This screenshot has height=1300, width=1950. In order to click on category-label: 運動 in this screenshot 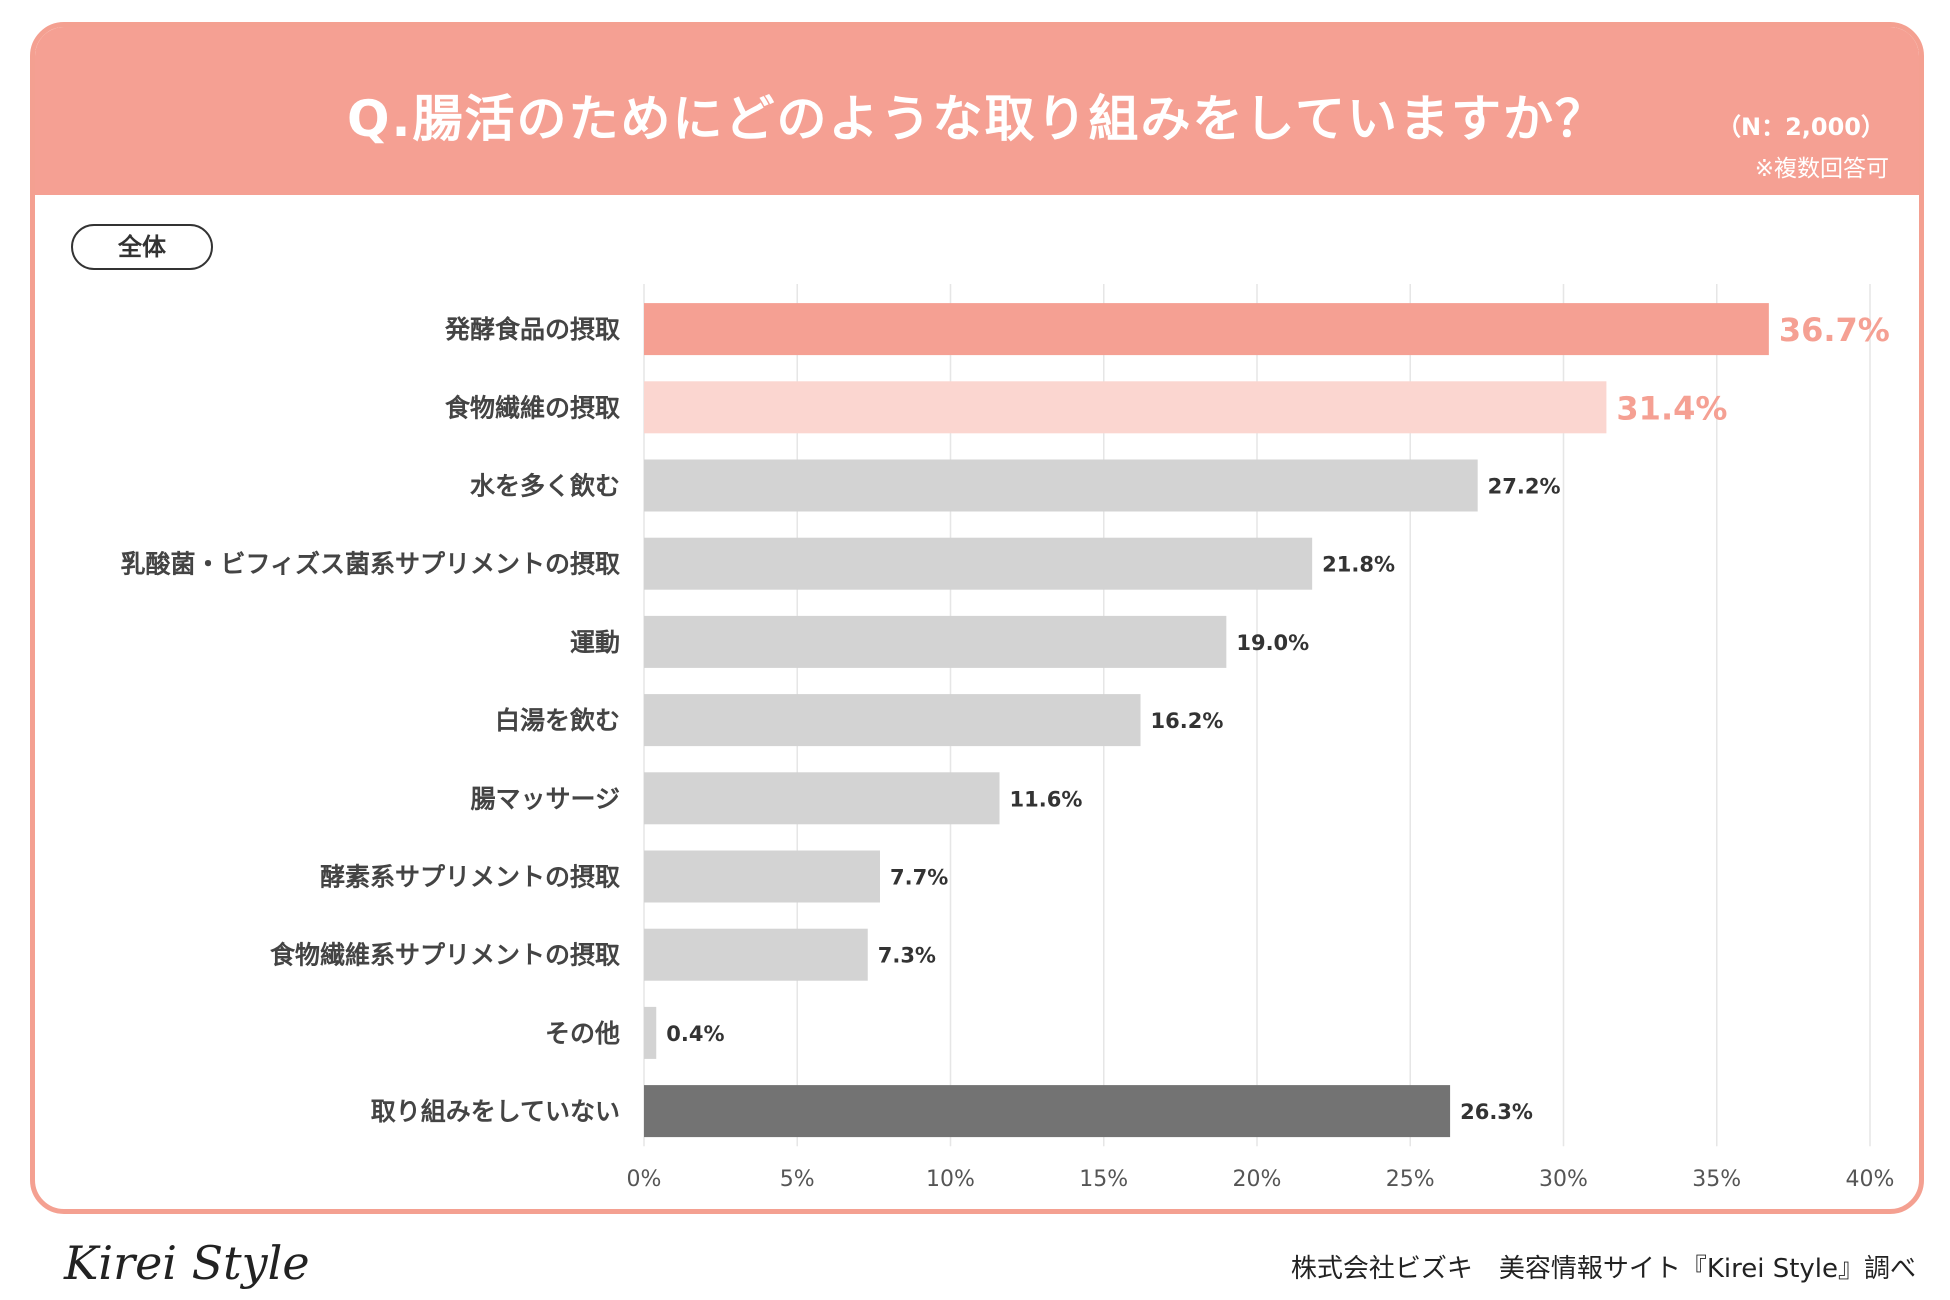, I will do `click(595, 642)`.